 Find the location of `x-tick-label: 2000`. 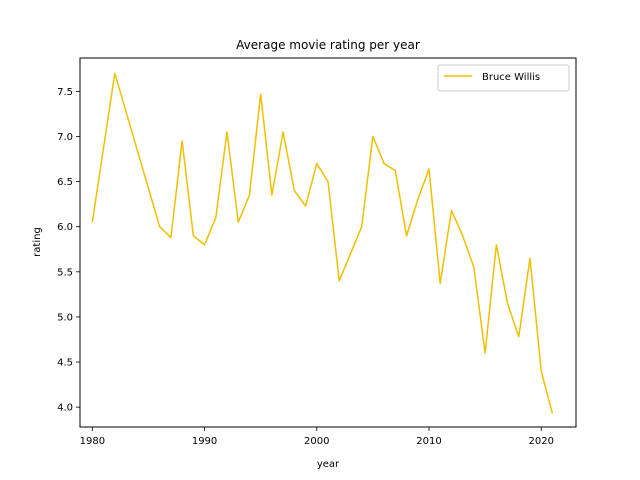

x-tick-label: 2000 is located at coordinates (316, 441).